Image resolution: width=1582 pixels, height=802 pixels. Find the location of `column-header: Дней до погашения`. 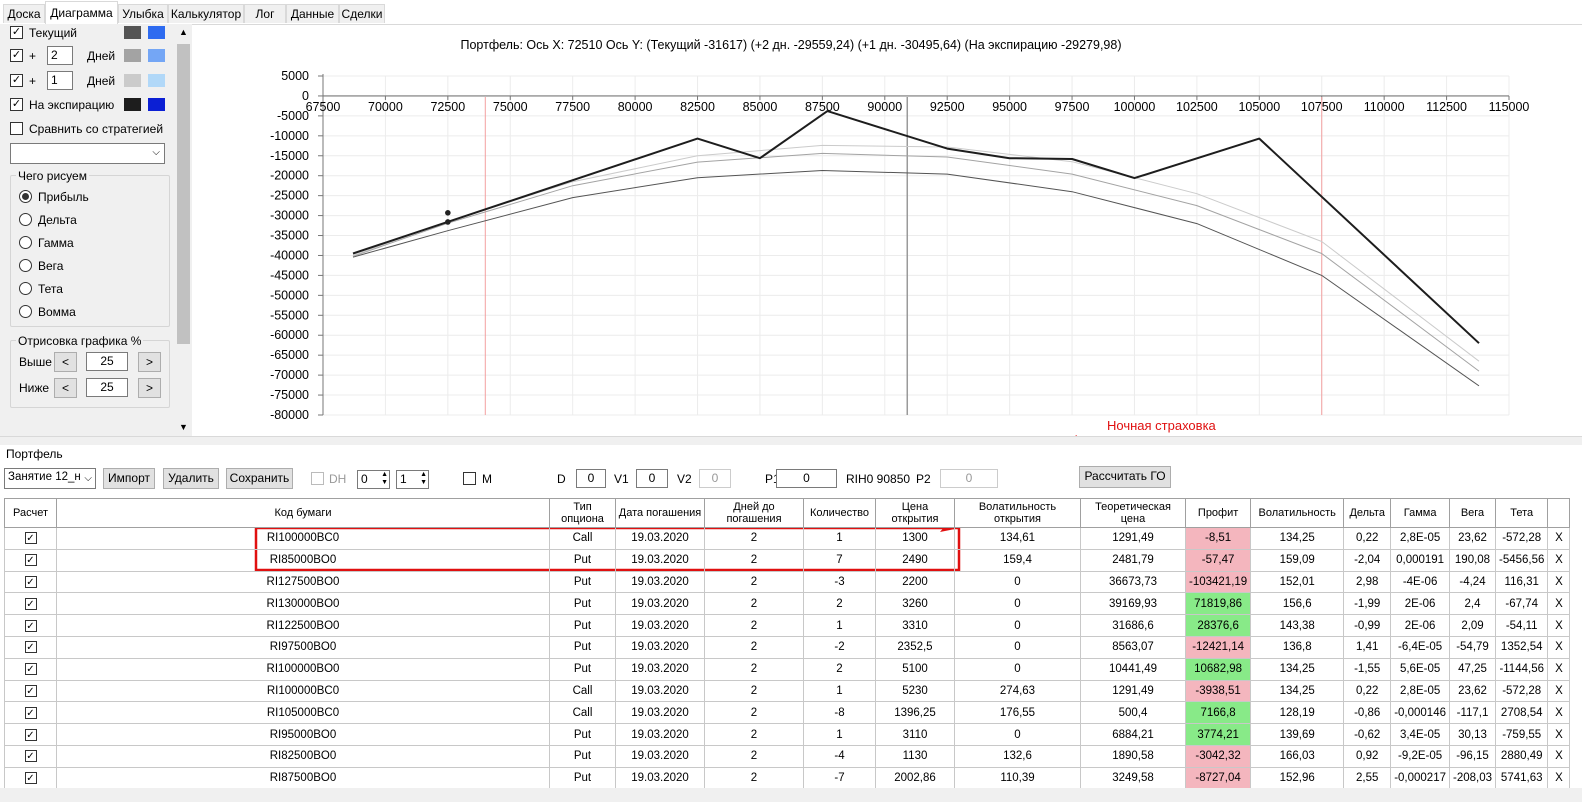

column-header: Дней до погашения is located at coordinates (754, 513).